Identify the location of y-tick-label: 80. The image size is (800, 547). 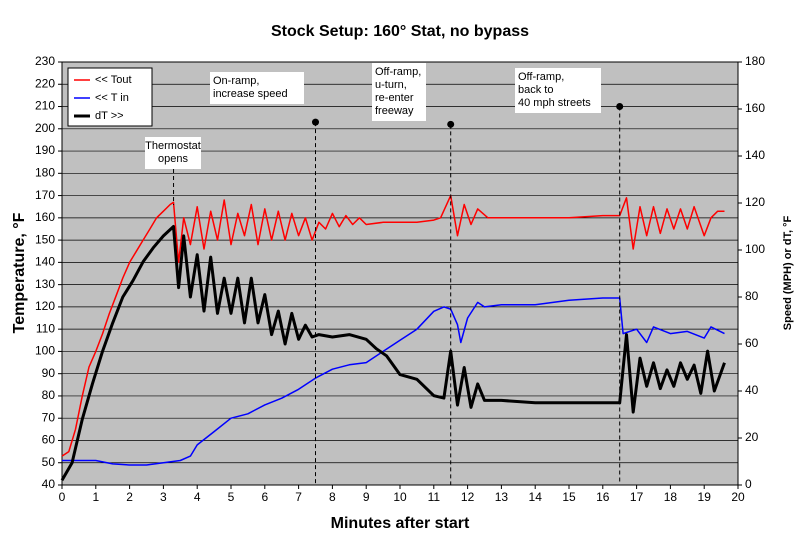
(49, 395).